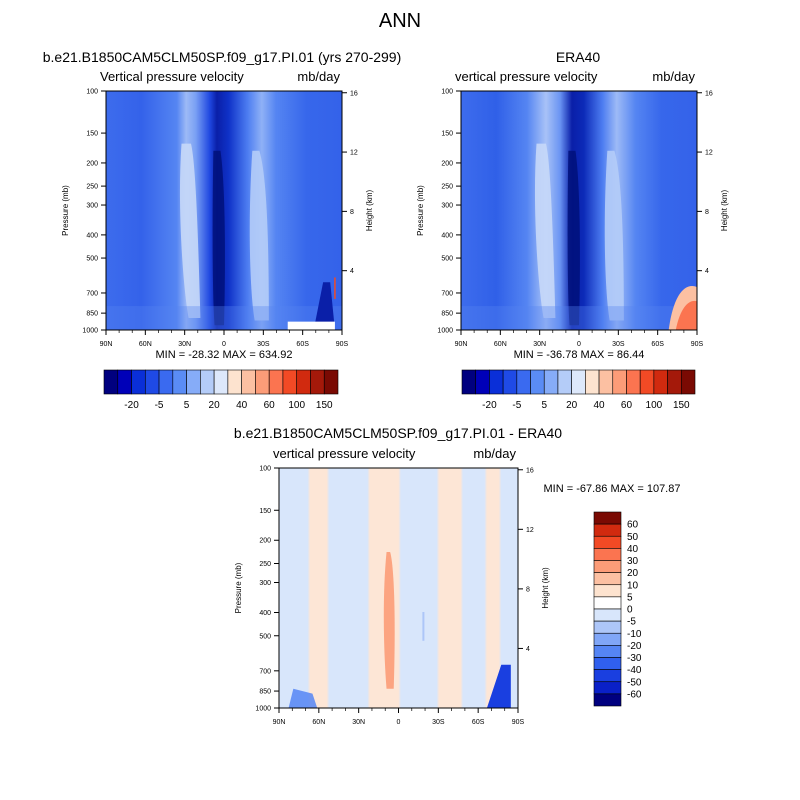 Image resolution: width=800 pixels, height=800 pixels. Describe the element at coordinates (344, 453) in the screenshot. I see `panel-subtitle-left: vertical pressure velocity` at that location.